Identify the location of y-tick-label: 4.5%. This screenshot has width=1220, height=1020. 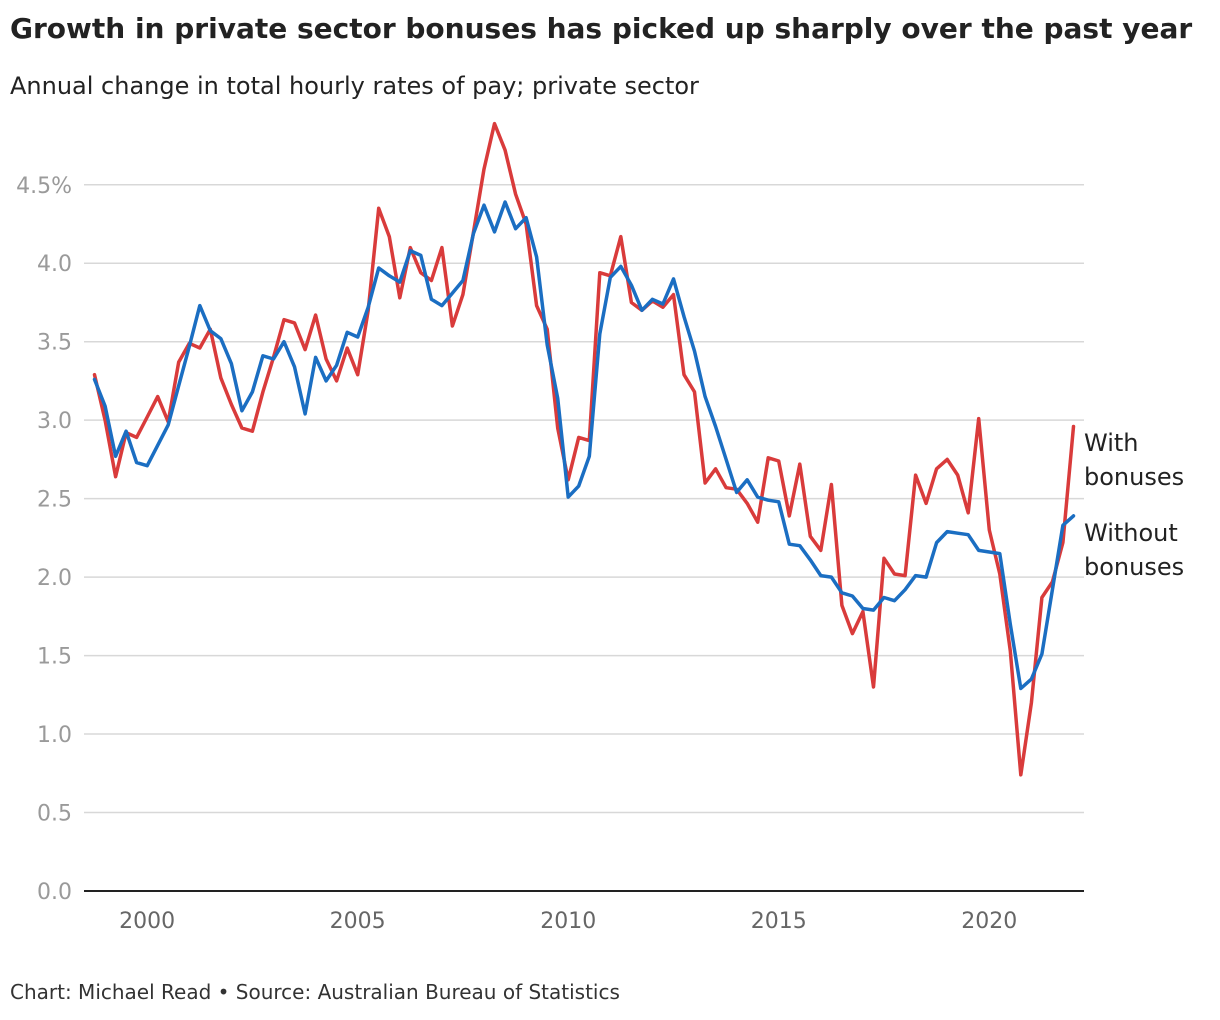
(44, 186).